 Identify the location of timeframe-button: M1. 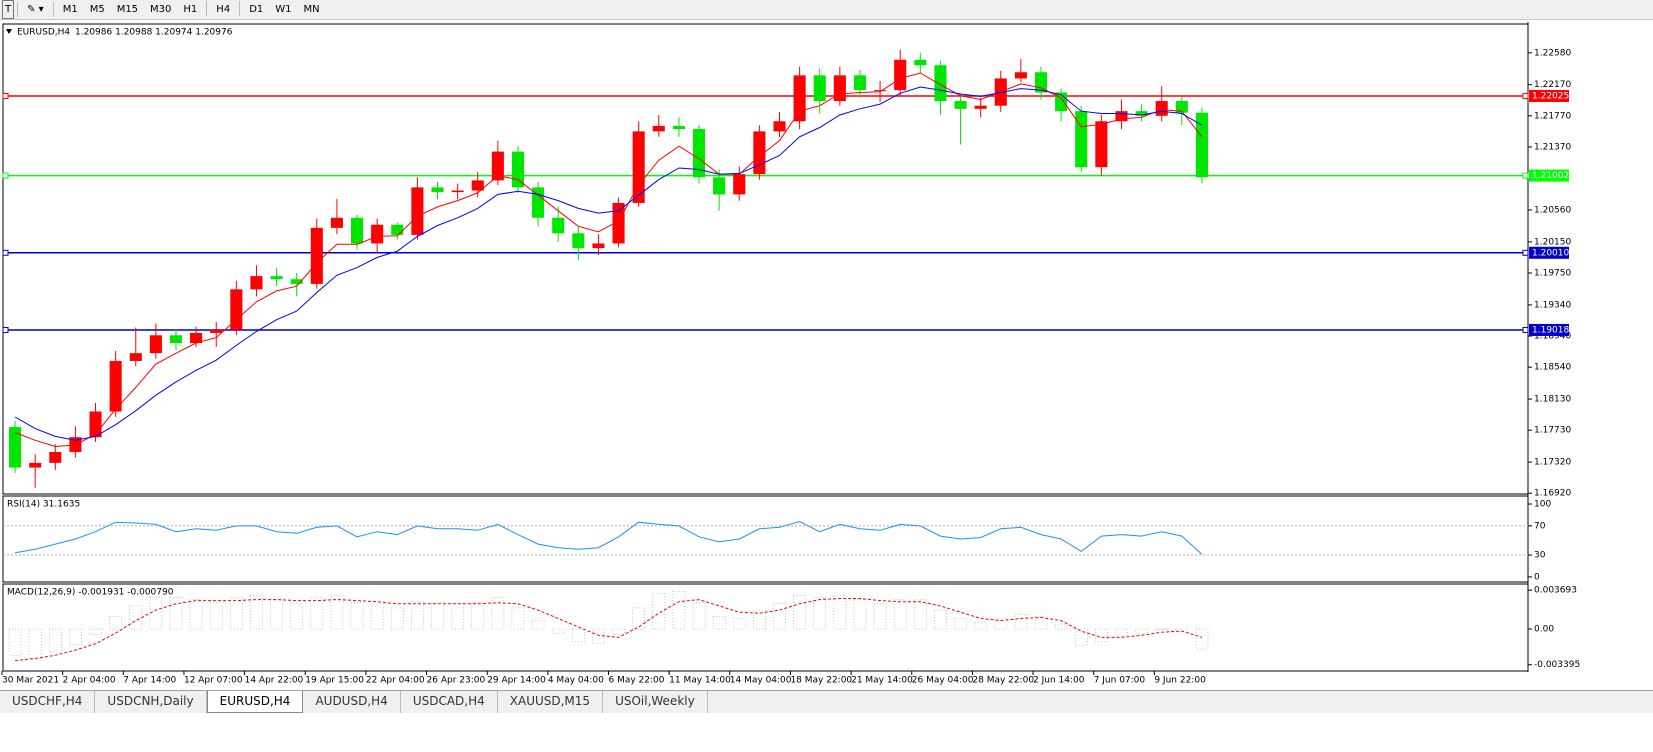
(70, 9).